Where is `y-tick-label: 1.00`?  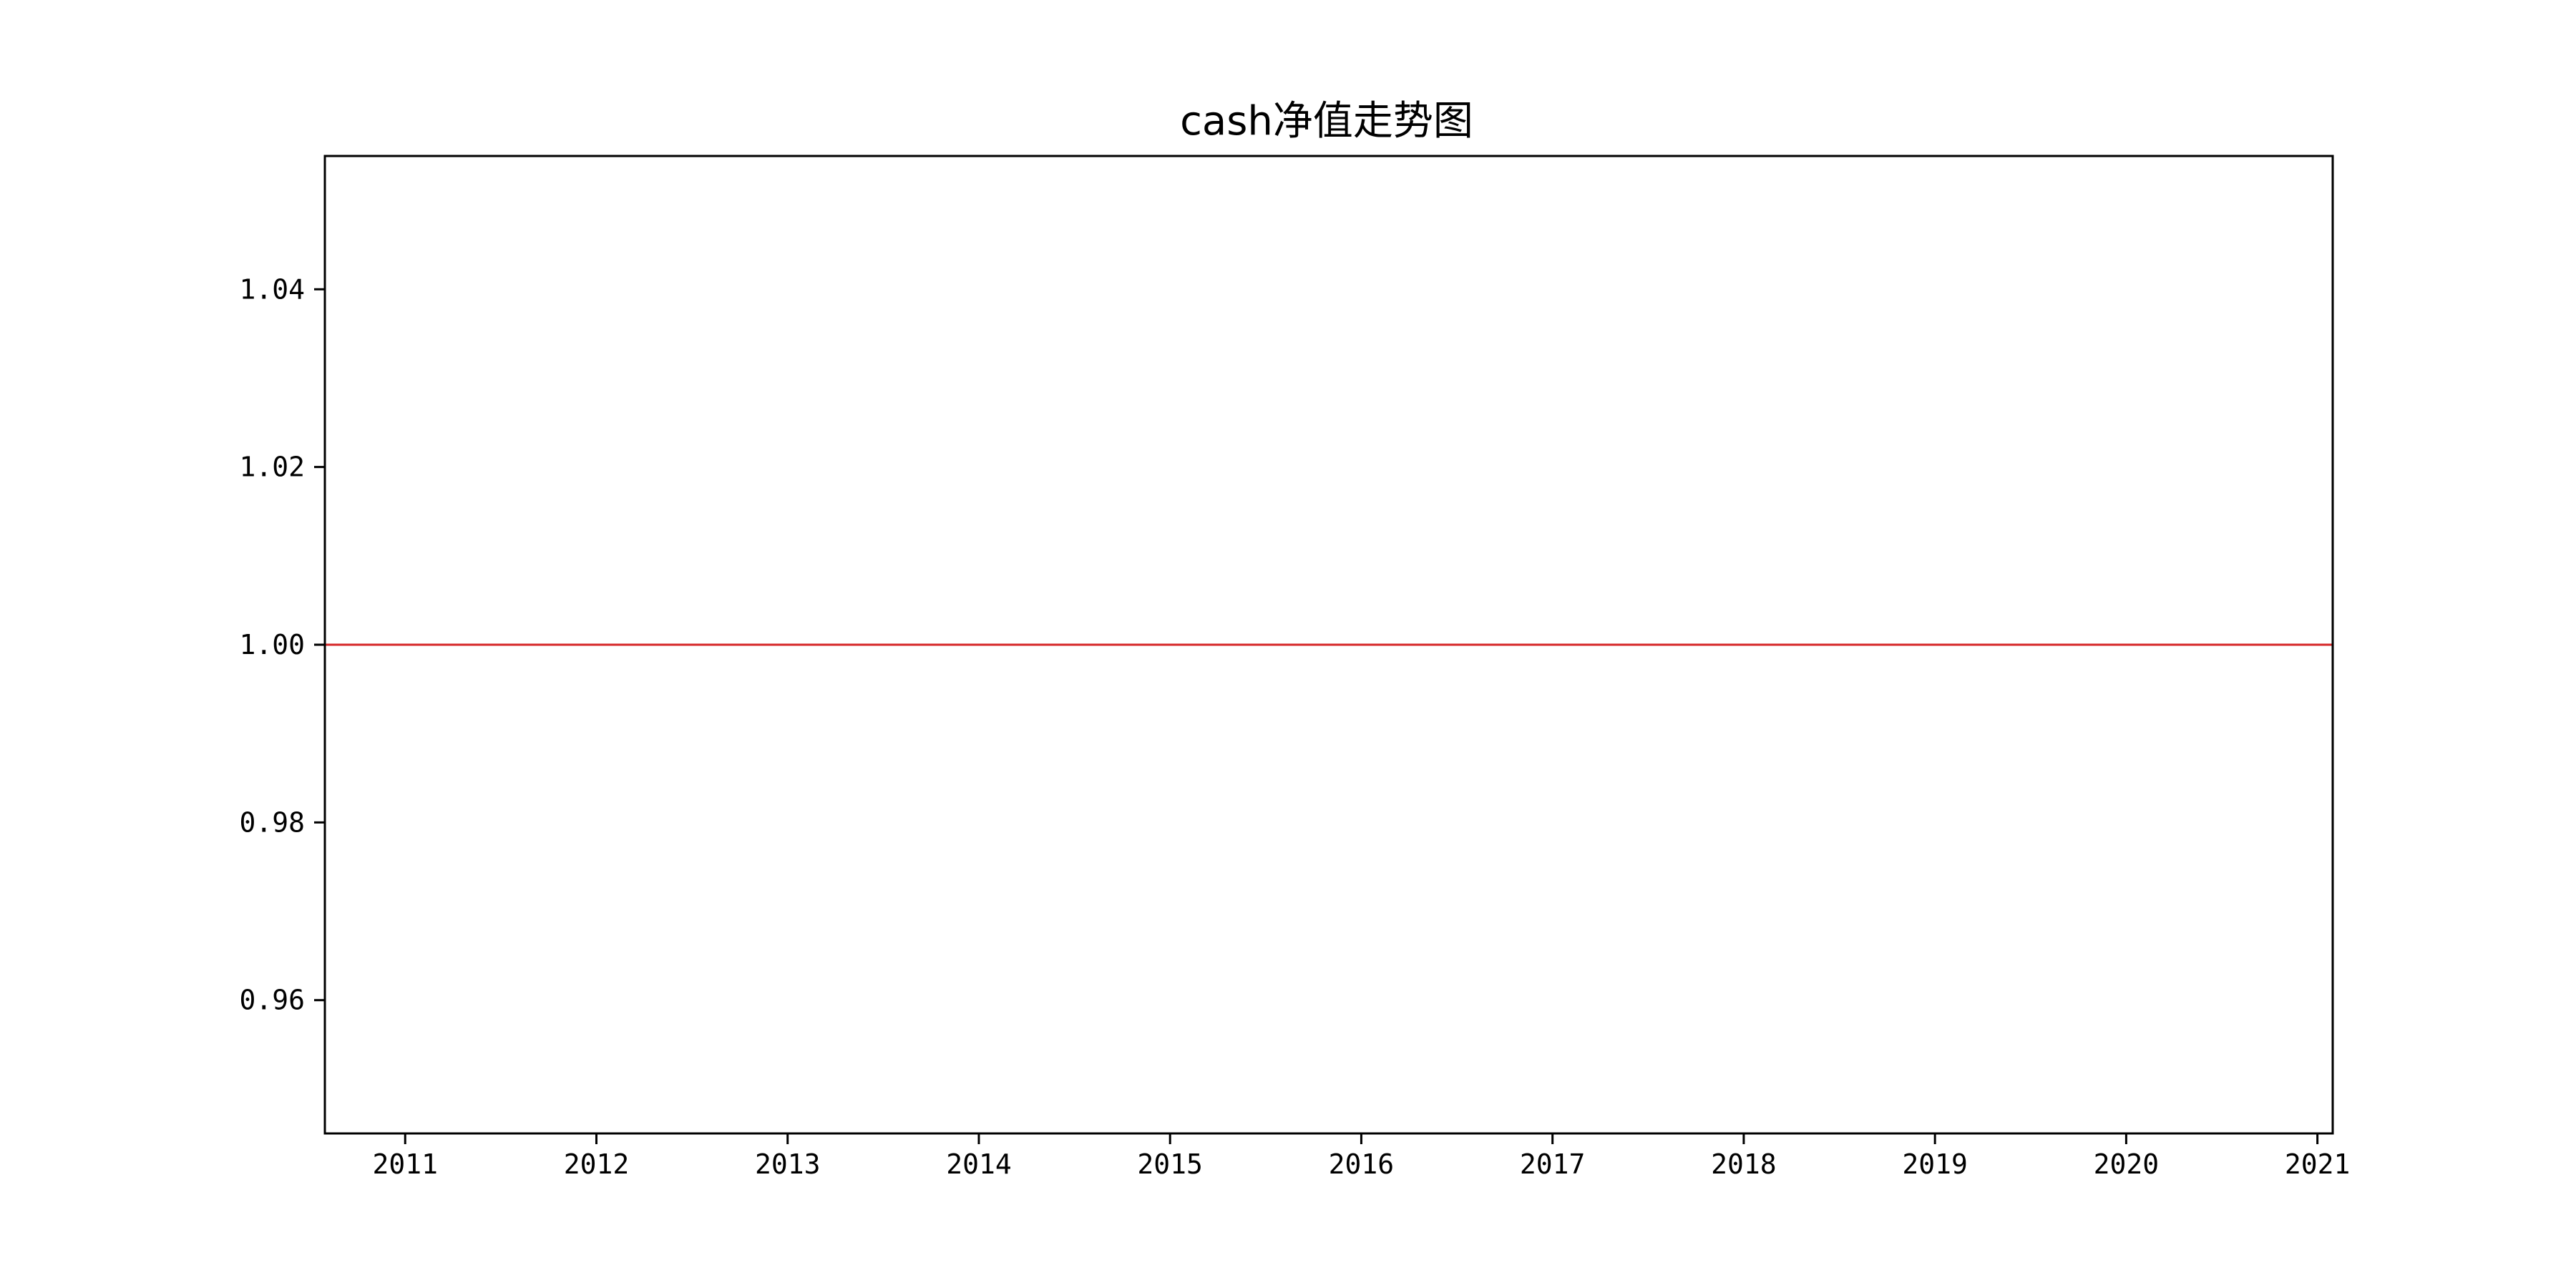
y-tick-label: 1.00 is located at coordinates (272, 644).